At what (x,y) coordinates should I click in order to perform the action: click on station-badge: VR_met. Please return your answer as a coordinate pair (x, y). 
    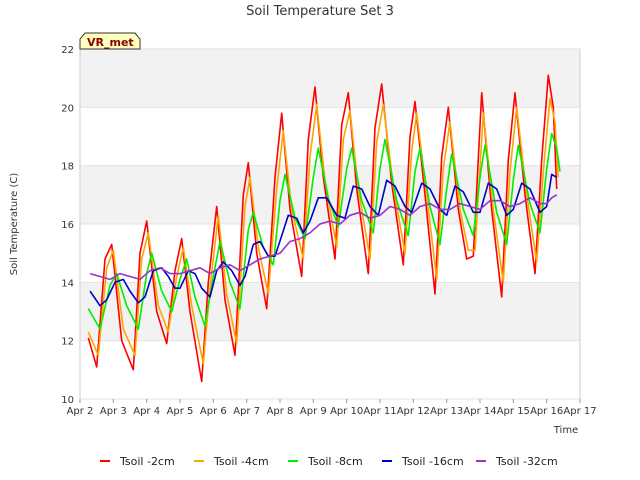
    Looking at the image, I should click on (110, 41).